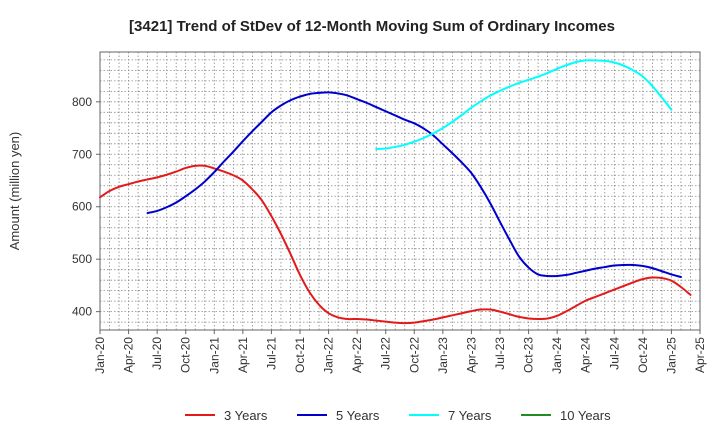 Image resolution: width=720 pixels, height=440 pixels. I want to click on x-tick-label: Jul-23, so click(500, 353).